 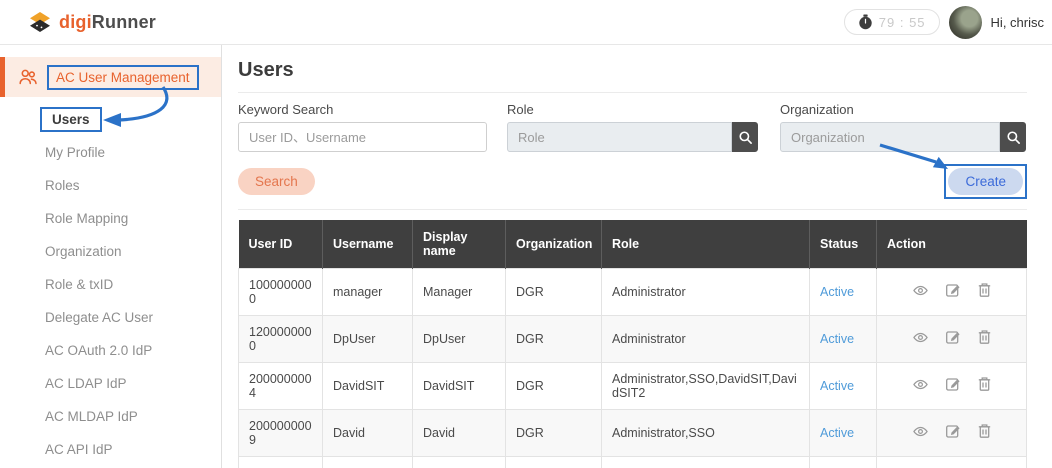 I want to click on magnifier-icon, so click(x=1013, y=137).